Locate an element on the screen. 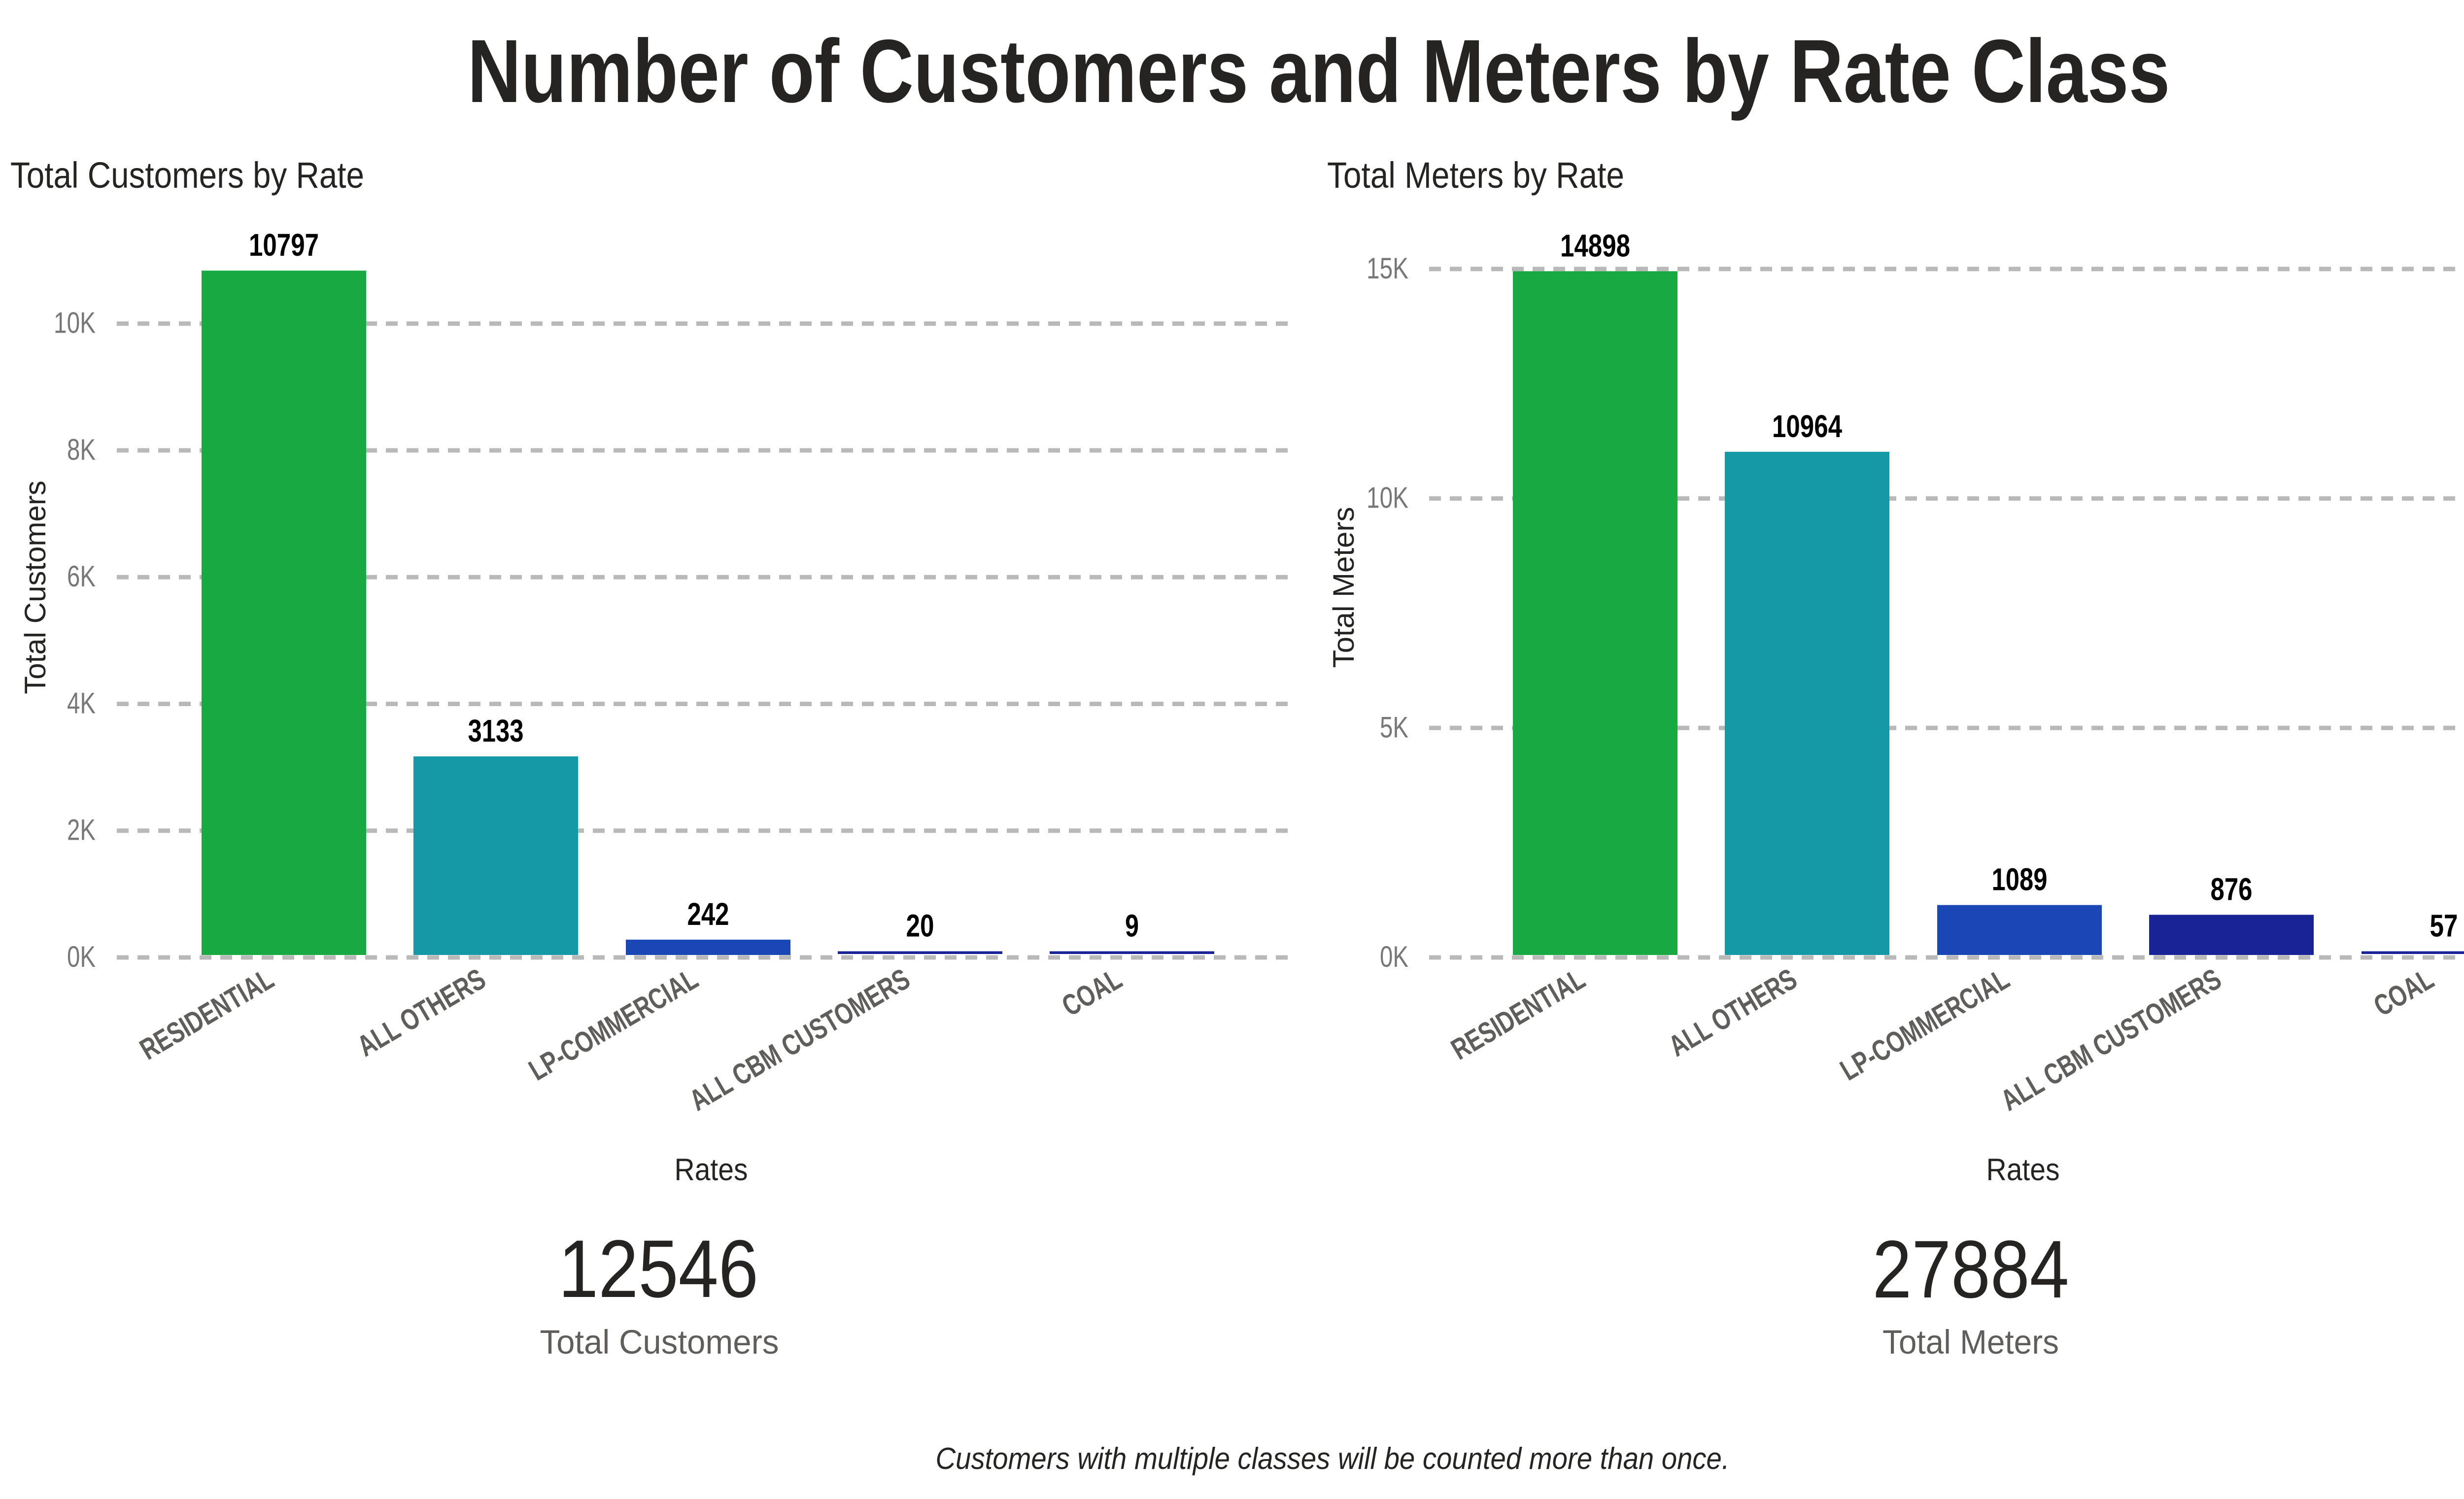 This screenshot has width=2464, height=1499. svg-text: 2K is located at coordinates (81, 831).